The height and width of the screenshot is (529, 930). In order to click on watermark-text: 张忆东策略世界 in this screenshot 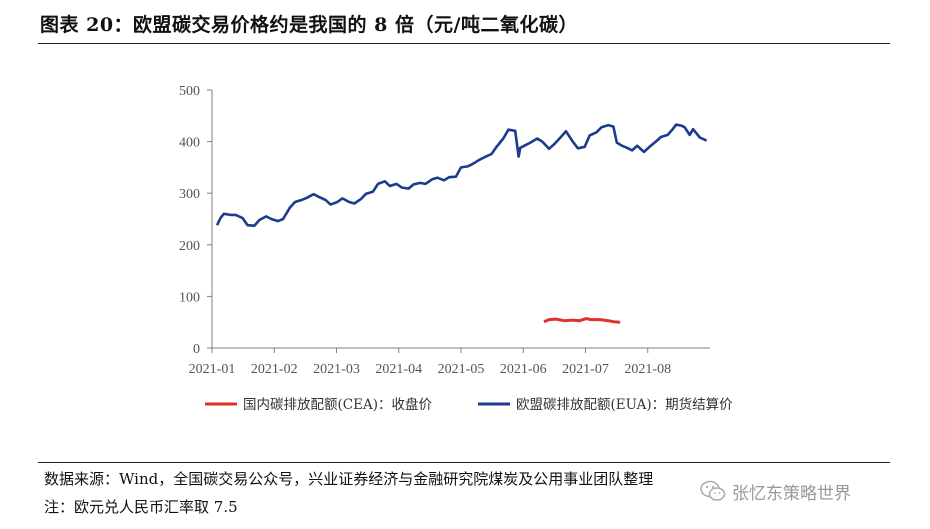, I will do `click(791, 493)`.